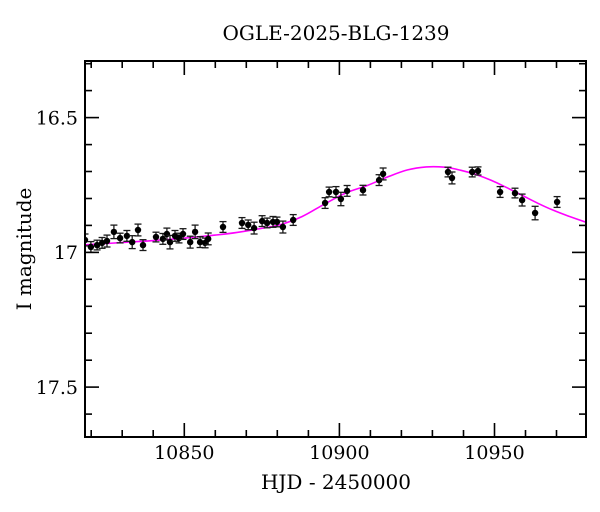 Image resolution: width=600 pixels, height=512 pixels. I want to click on chart-title: OGLE-2025-BLG-1239, so click(335, 33).